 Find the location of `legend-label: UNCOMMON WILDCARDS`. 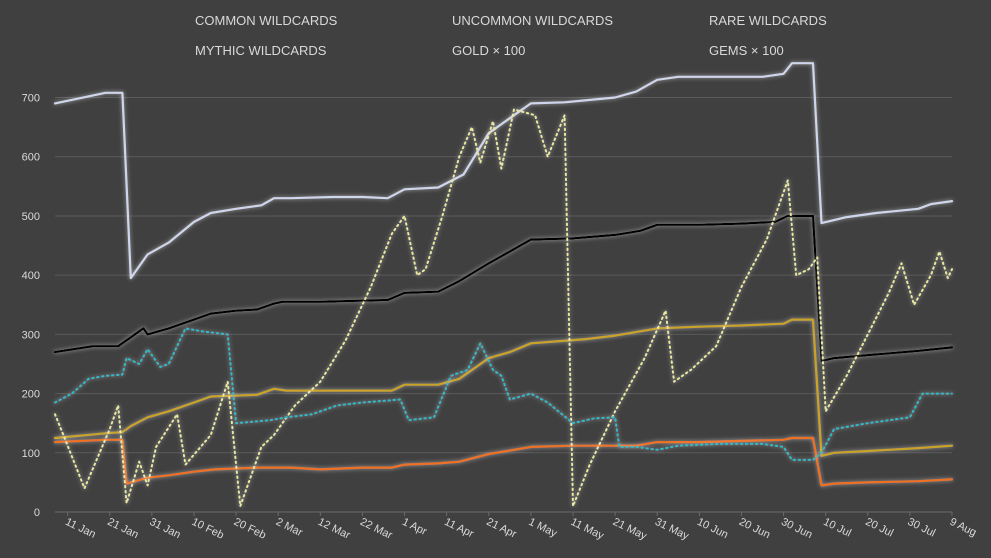

legend-label: UNCOMMON WILDCARDS is located at coordinates (532, 20).